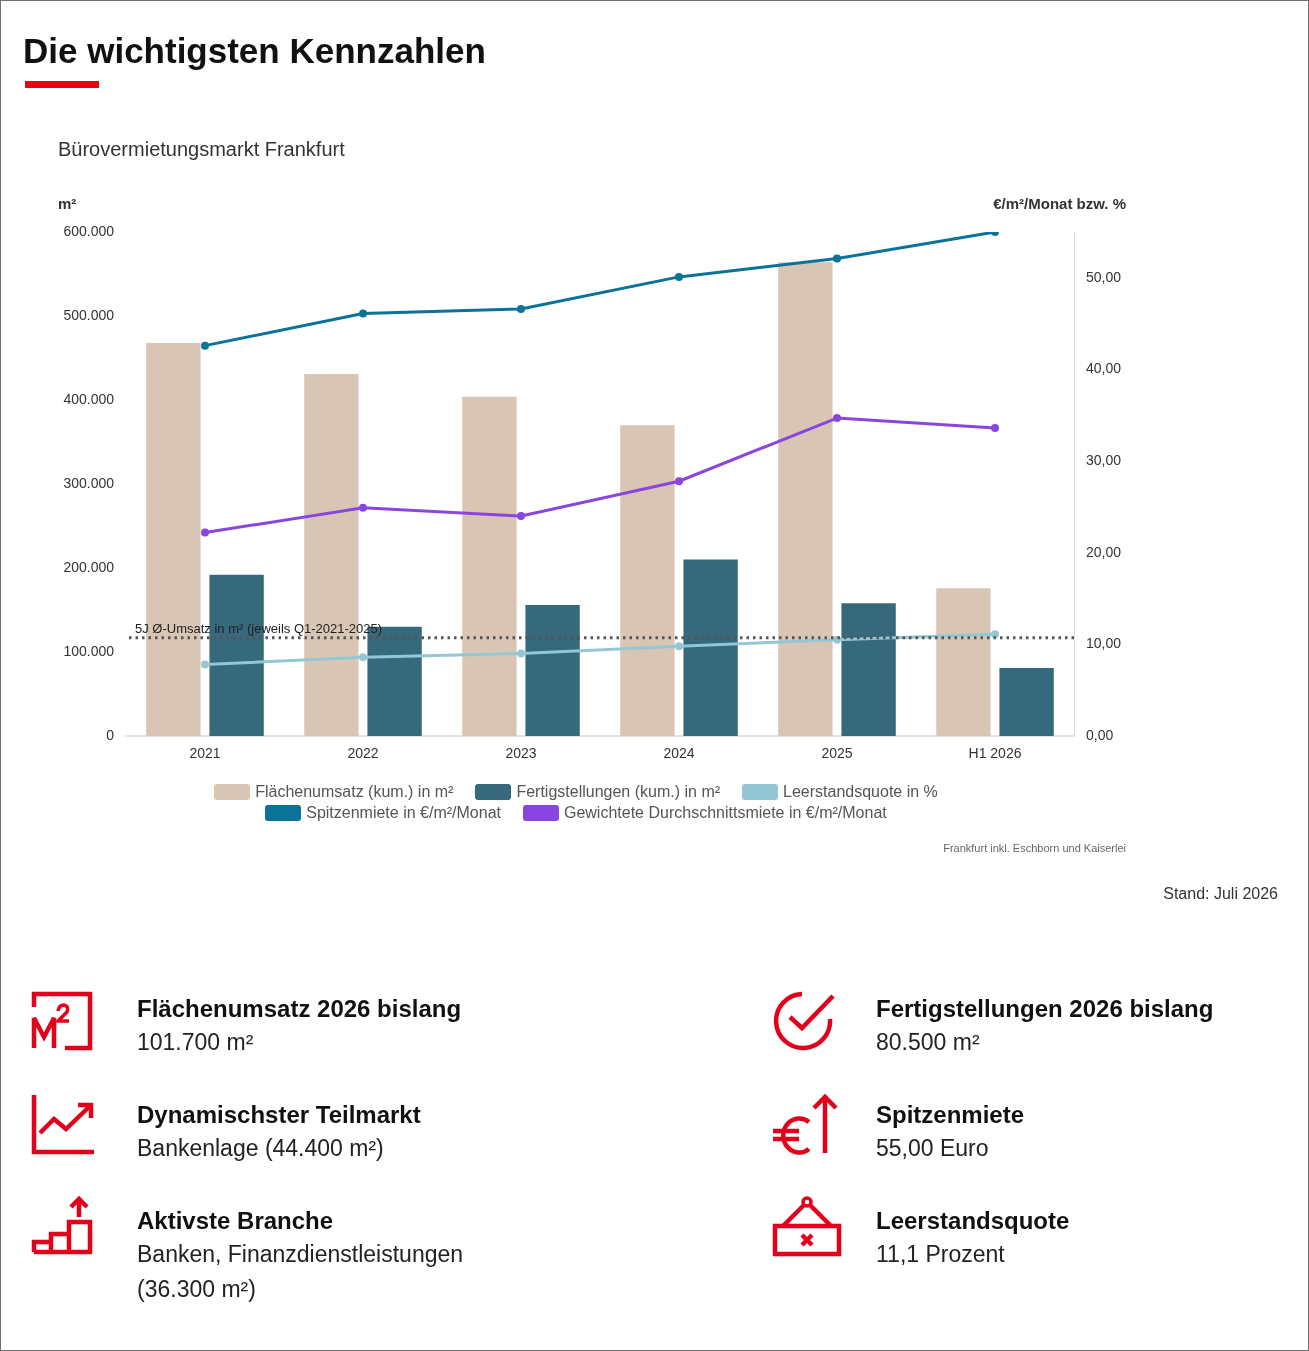  I want to click on y2-tick-label: 40,00, so click(1104, 368).